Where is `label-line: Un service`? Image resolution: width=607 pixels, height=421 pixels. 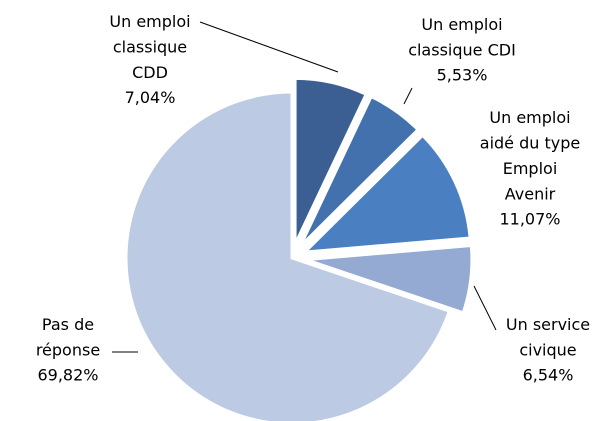 label-line: Un service is located at coordinates (548, 324).